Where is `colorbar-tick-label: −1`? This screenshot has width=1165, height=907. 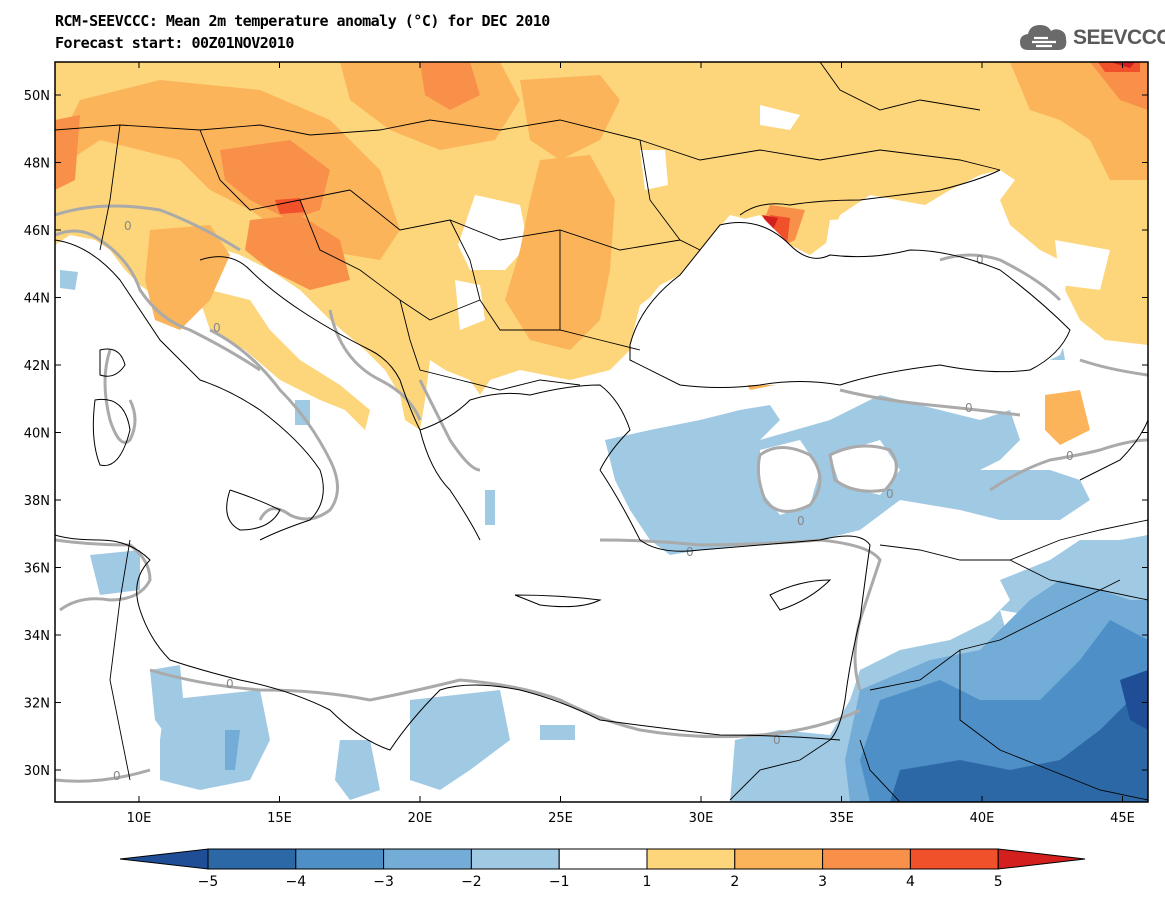
colorbar-tick-label: −1 is located at coordinates (559, 882).